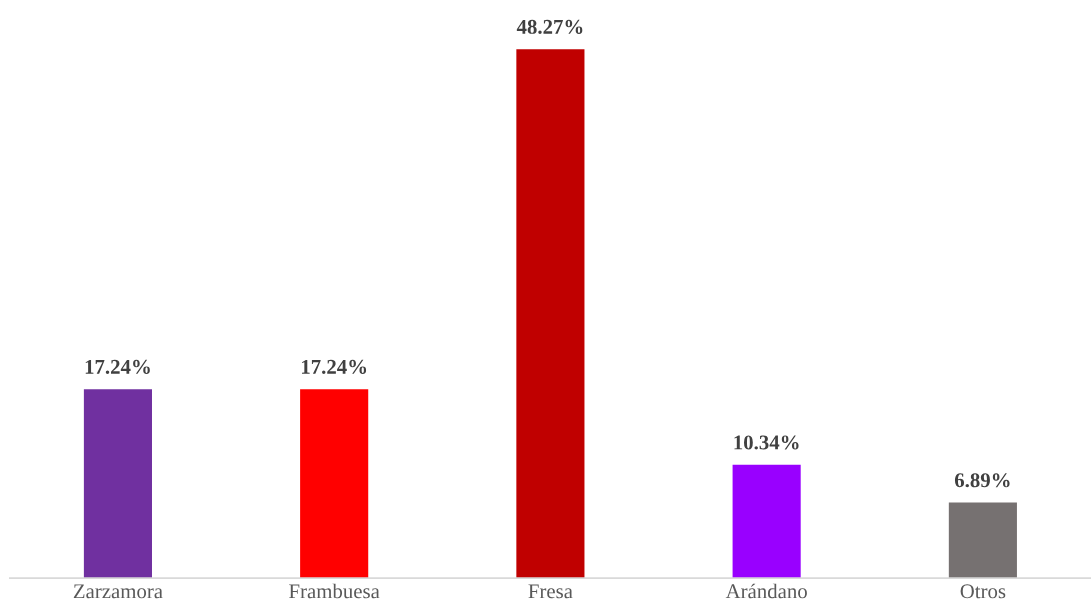 Image resolution: width=1091 pixels, height=615 pixels. I want to click on x-tick-label: Arándano, so click(766, 591).